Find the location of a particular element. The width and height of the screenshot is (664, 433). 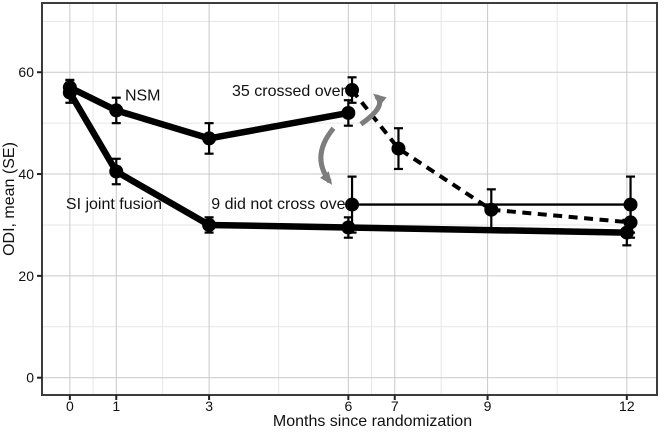

crossover-up-arrow is located at coordinates (373, 110).